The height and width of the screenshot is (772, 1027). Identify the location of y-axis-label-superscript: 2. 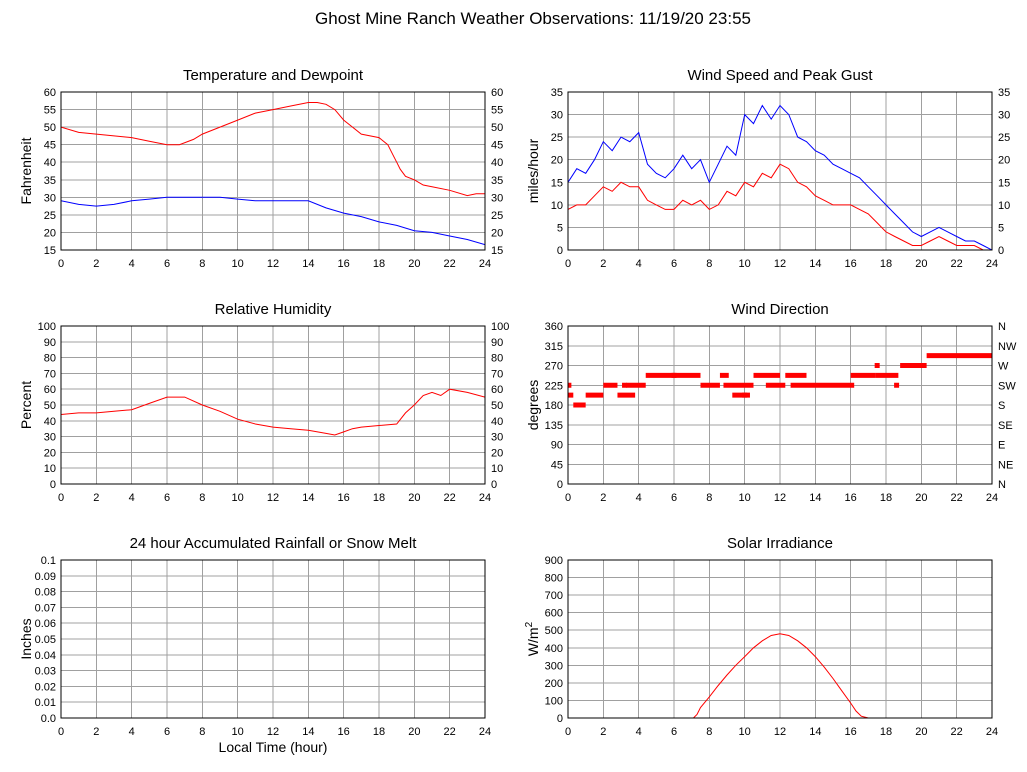
(529, 624).